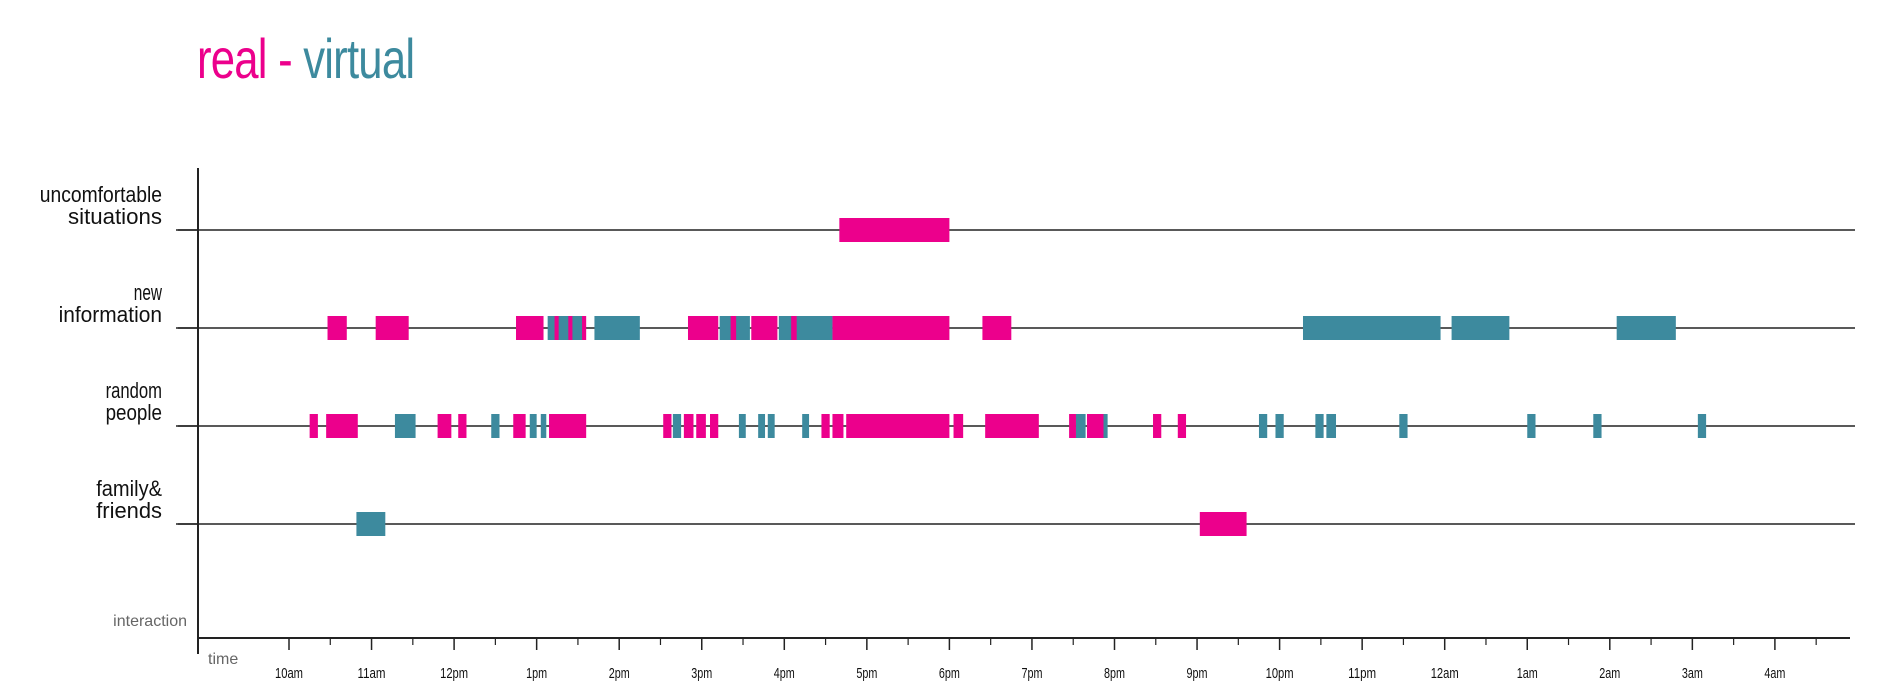 The image size is (1884, 698). Describe the element at coordinates (372, 673) in the screenshot. I see `x-tick-label: 11am` at that location.